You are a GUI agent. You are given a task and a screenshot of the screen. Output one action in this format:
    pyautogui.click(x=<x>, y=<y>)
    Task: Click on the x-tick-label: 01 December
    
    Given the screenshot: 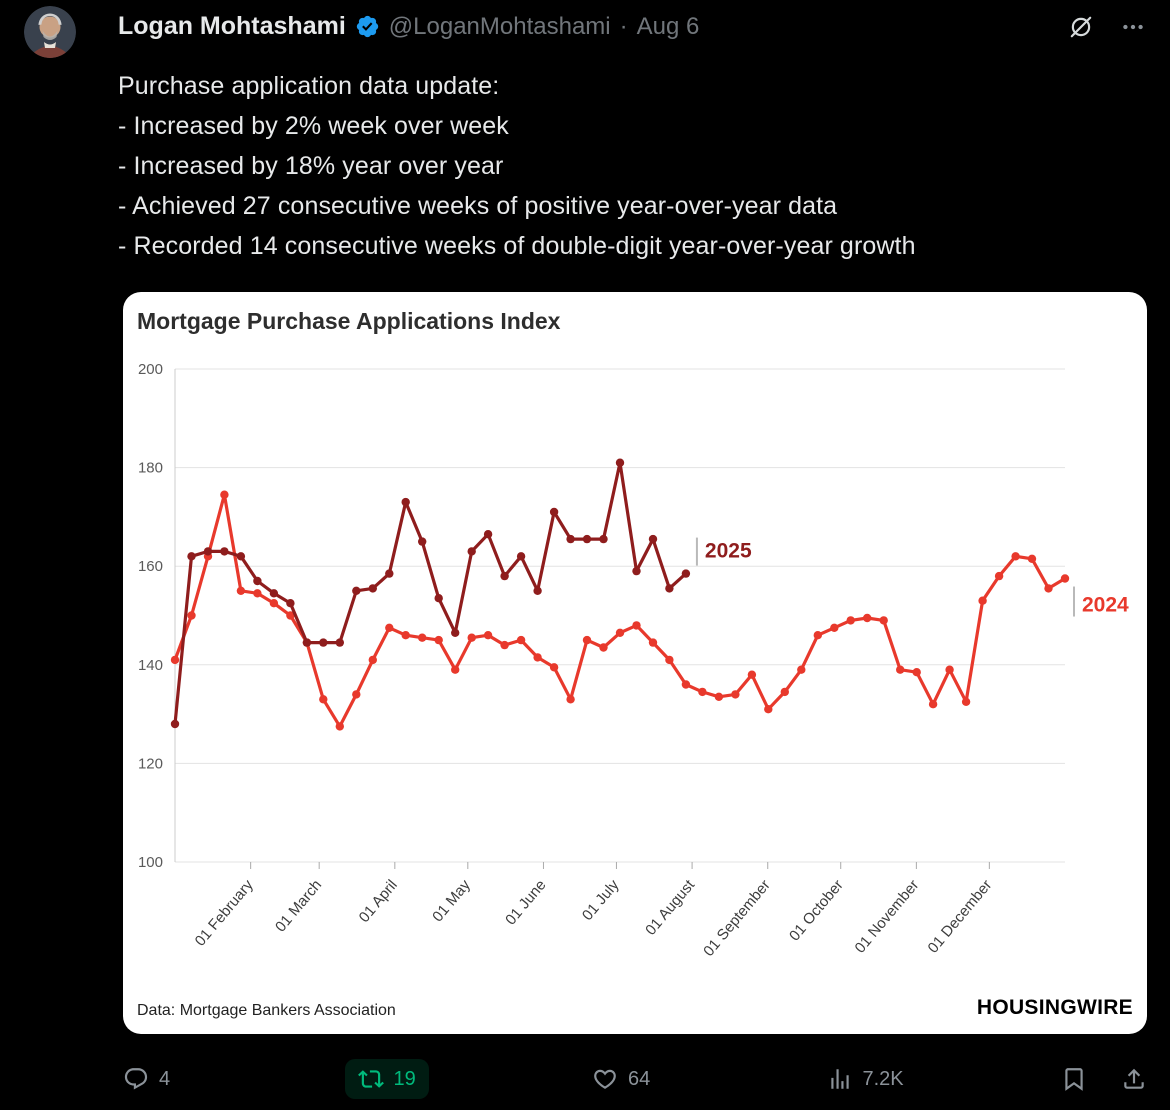 What is the action you would take?
    pyautogui.click(x=960, y=917)
    